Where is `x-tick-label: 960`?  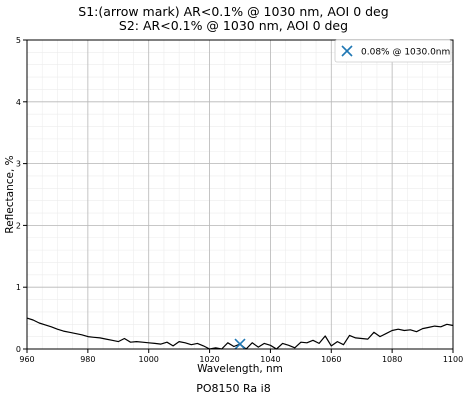
x-tick-label: 960 is located at coordinates (26, 359).